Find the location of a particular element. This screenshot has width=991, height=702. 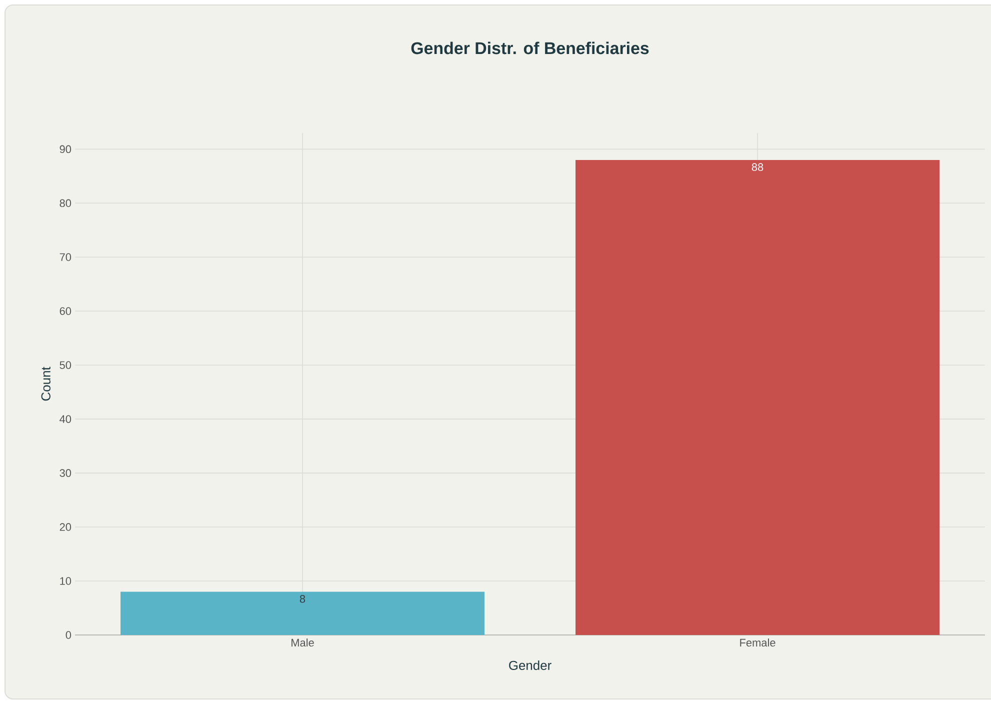

y-axis-title: Count is located at coordinates (45, 383).